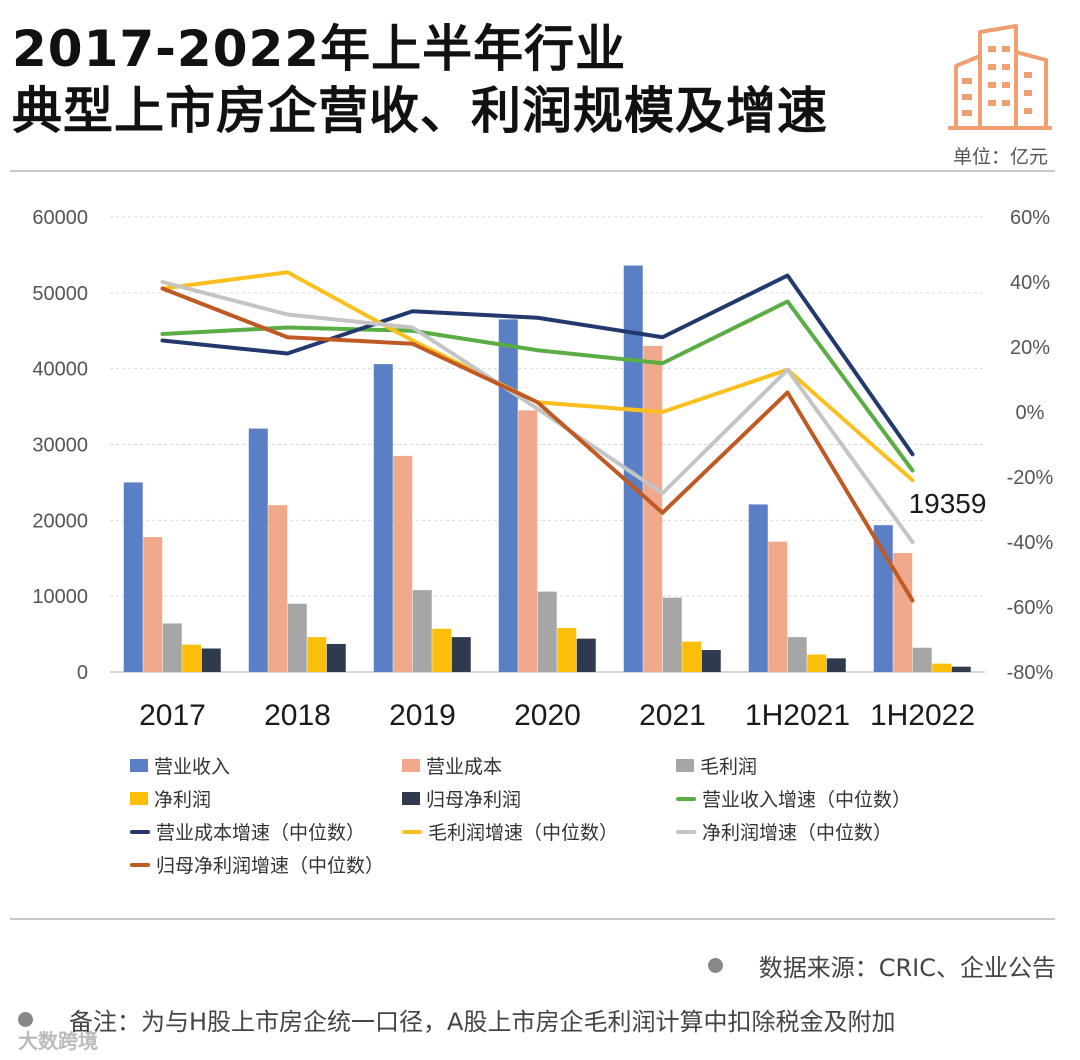 Image resolution: width=1080 pixels, height=1060 pixels. I want to click on legend-item: 毛利润增速（中位数）, so click(510, 831).